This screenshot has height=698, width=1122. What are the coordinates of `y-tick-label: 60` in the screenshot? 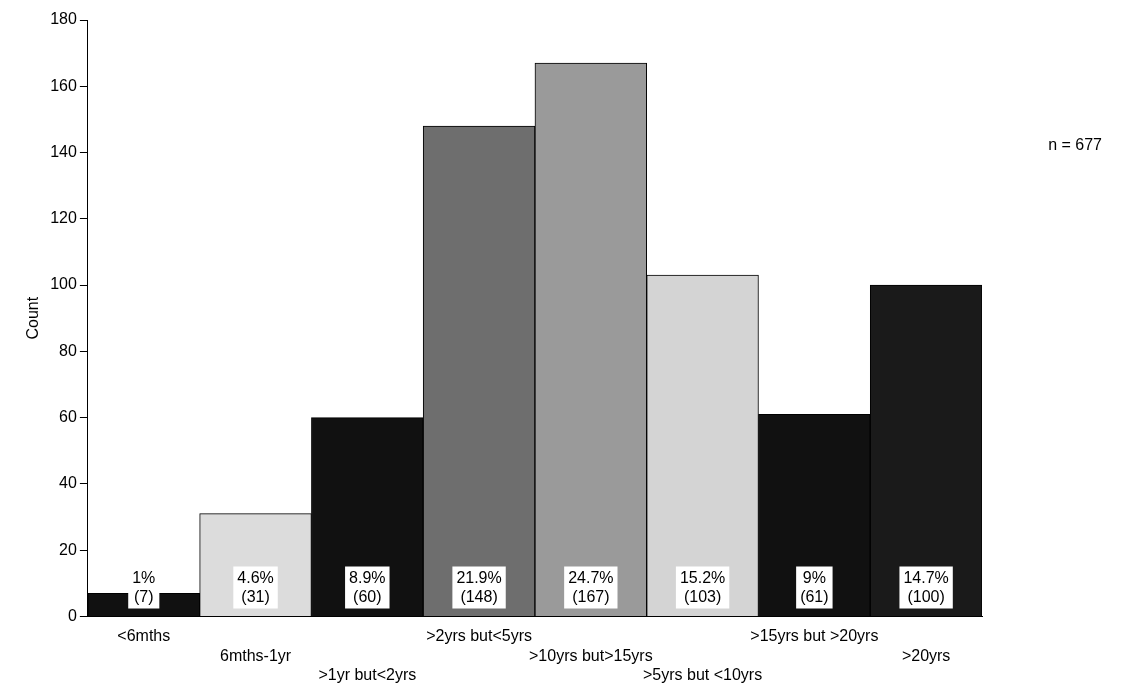 It's located at (68, 417).